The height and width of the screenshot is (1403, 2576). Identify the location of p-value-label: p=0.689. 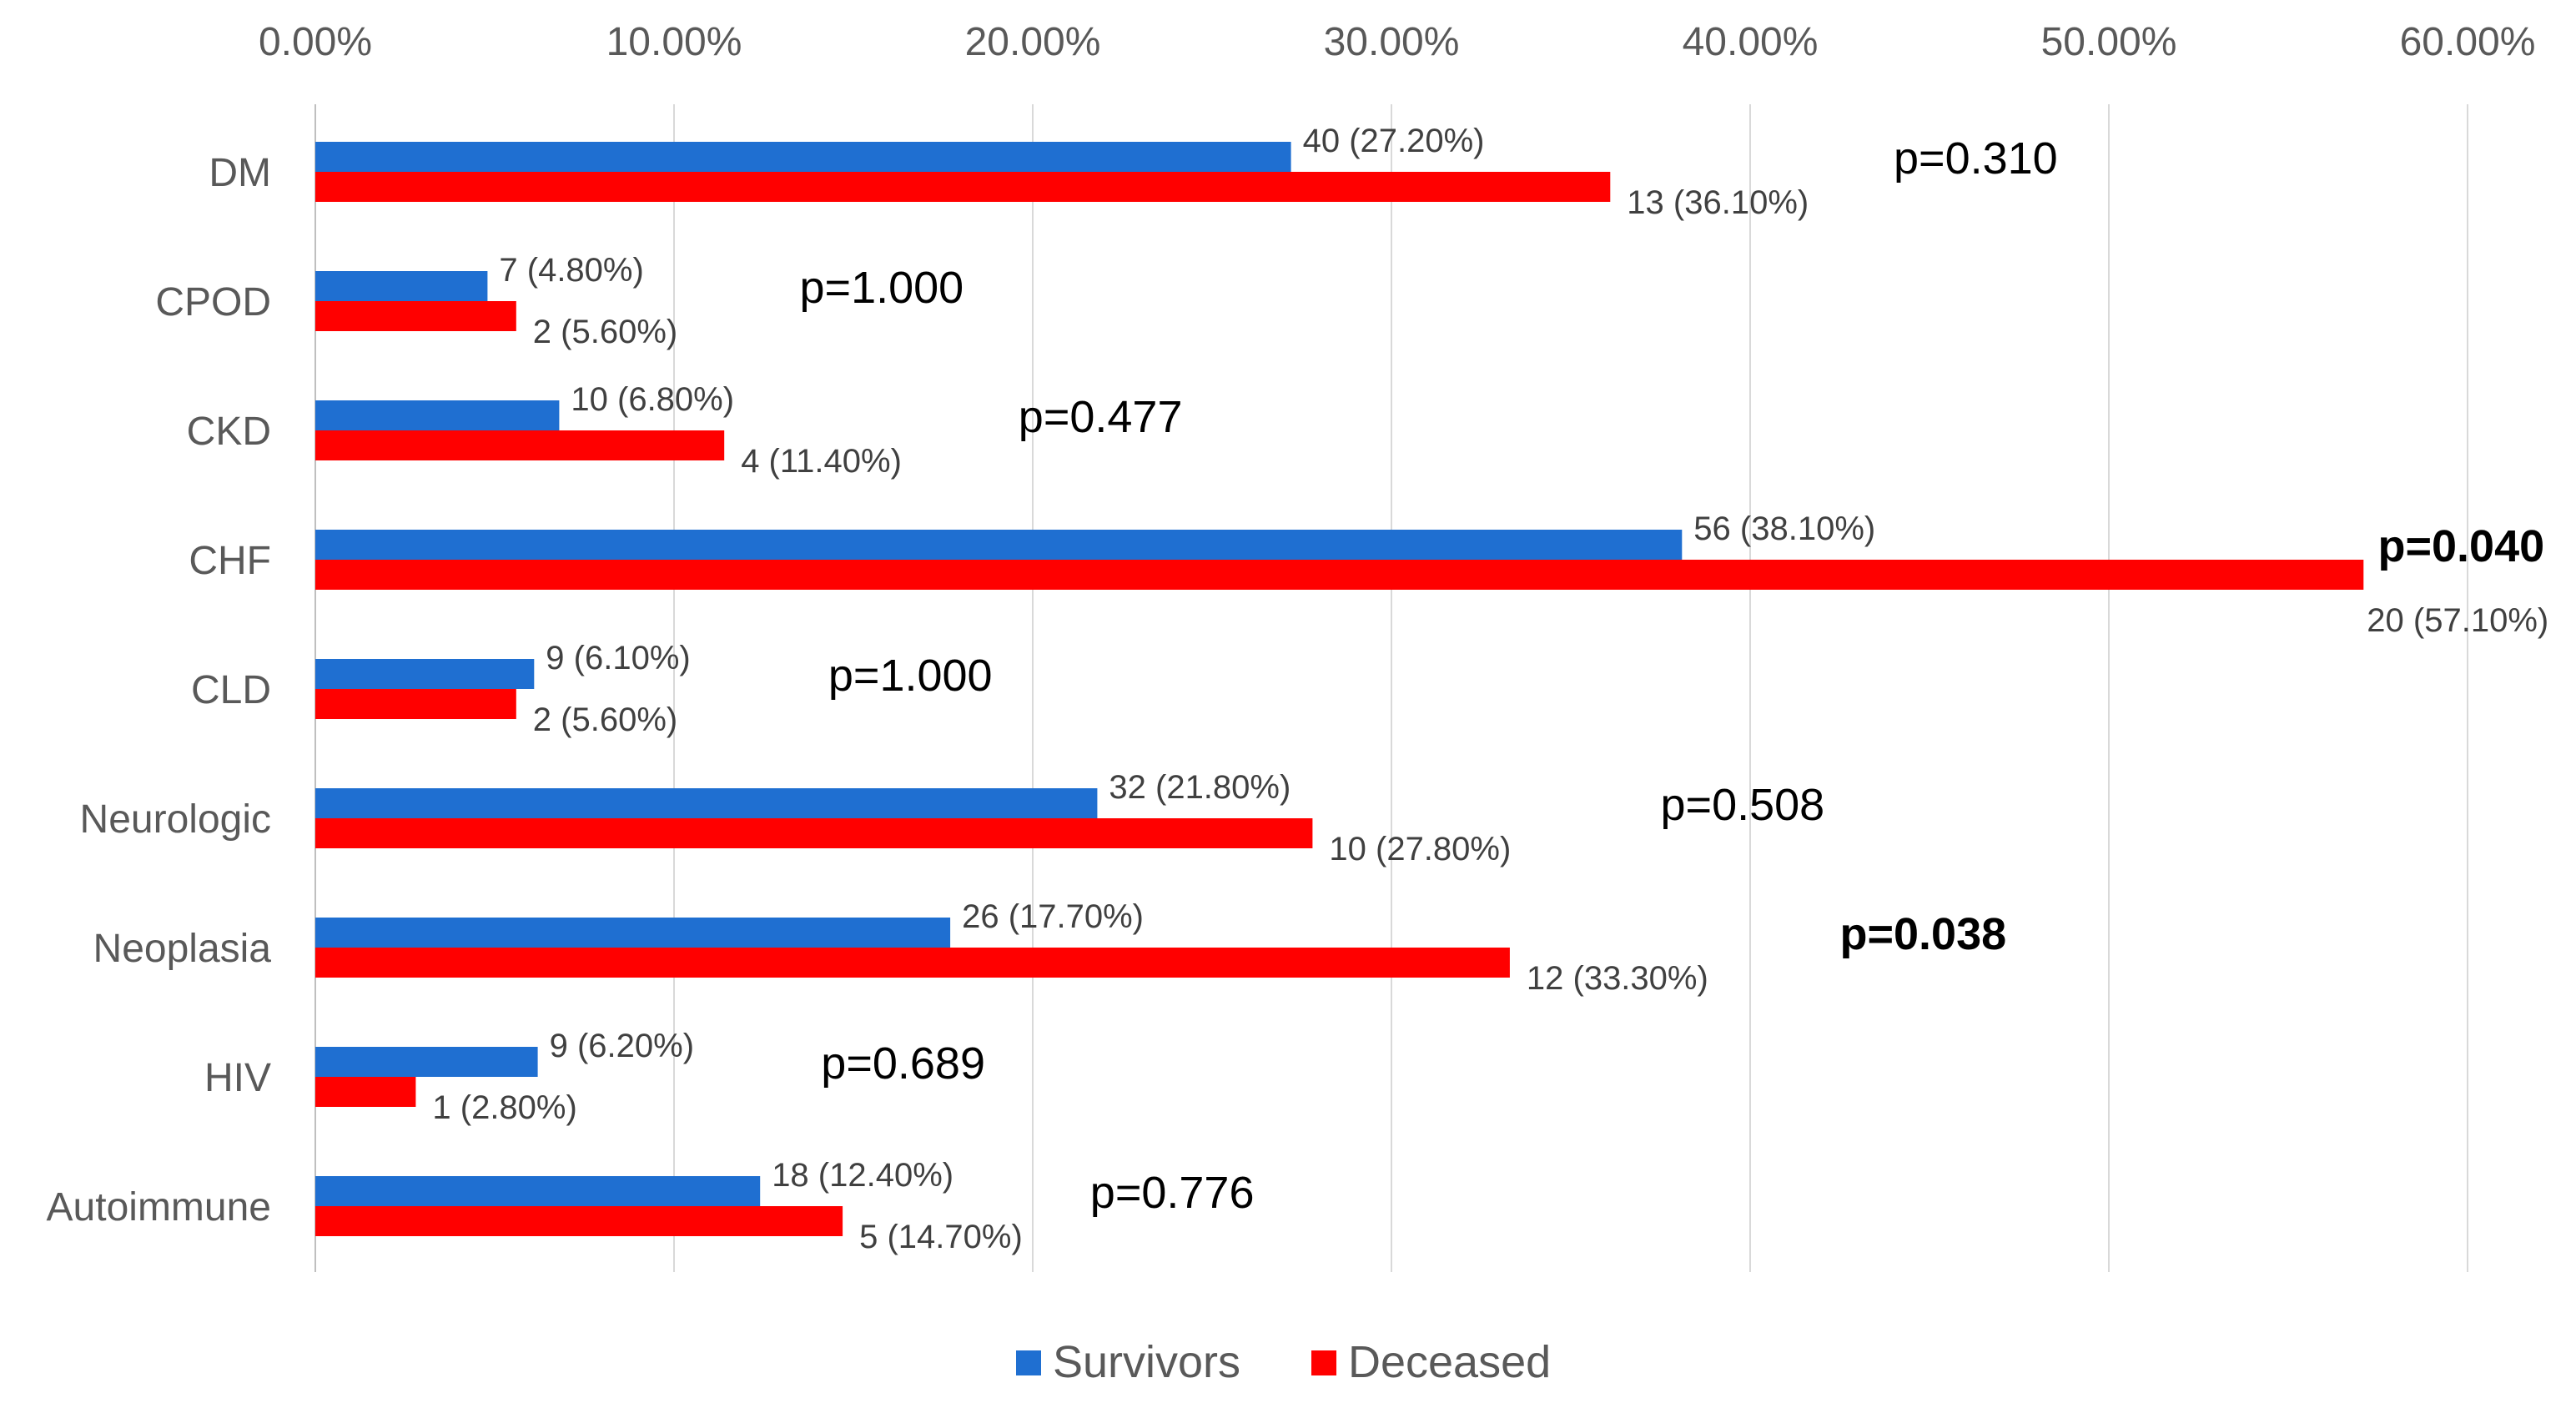
(903, 1063).